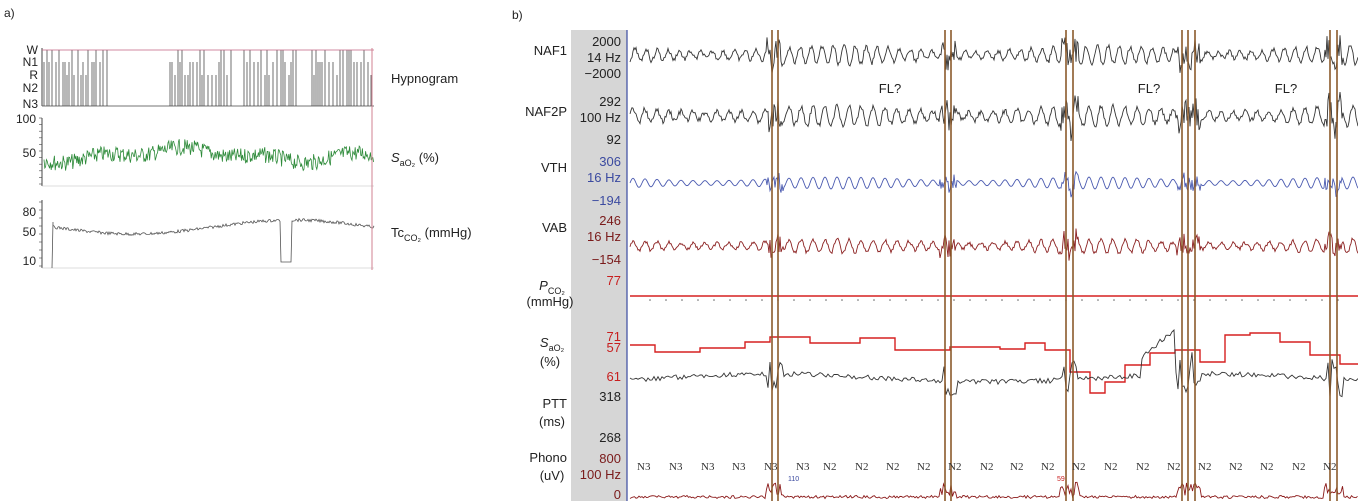 This screenshot has width=1358, height=501. Describe the element at coordinates (554, 227) in the screenshot. I see `channel-label-vab: VAB` at that location.